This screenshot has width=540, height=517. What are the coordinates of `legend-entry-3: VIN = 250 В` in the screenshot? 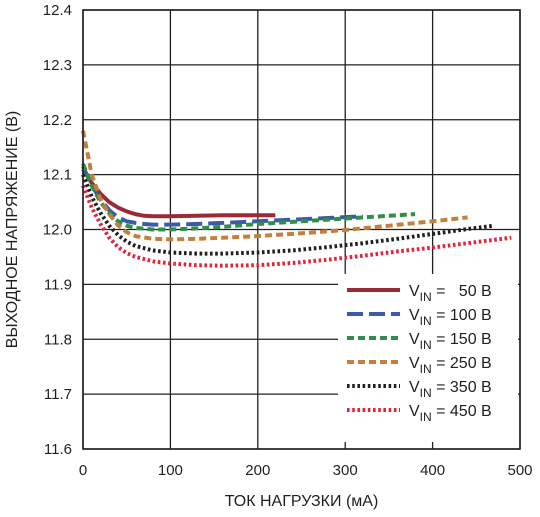 It's located at (450, 365).